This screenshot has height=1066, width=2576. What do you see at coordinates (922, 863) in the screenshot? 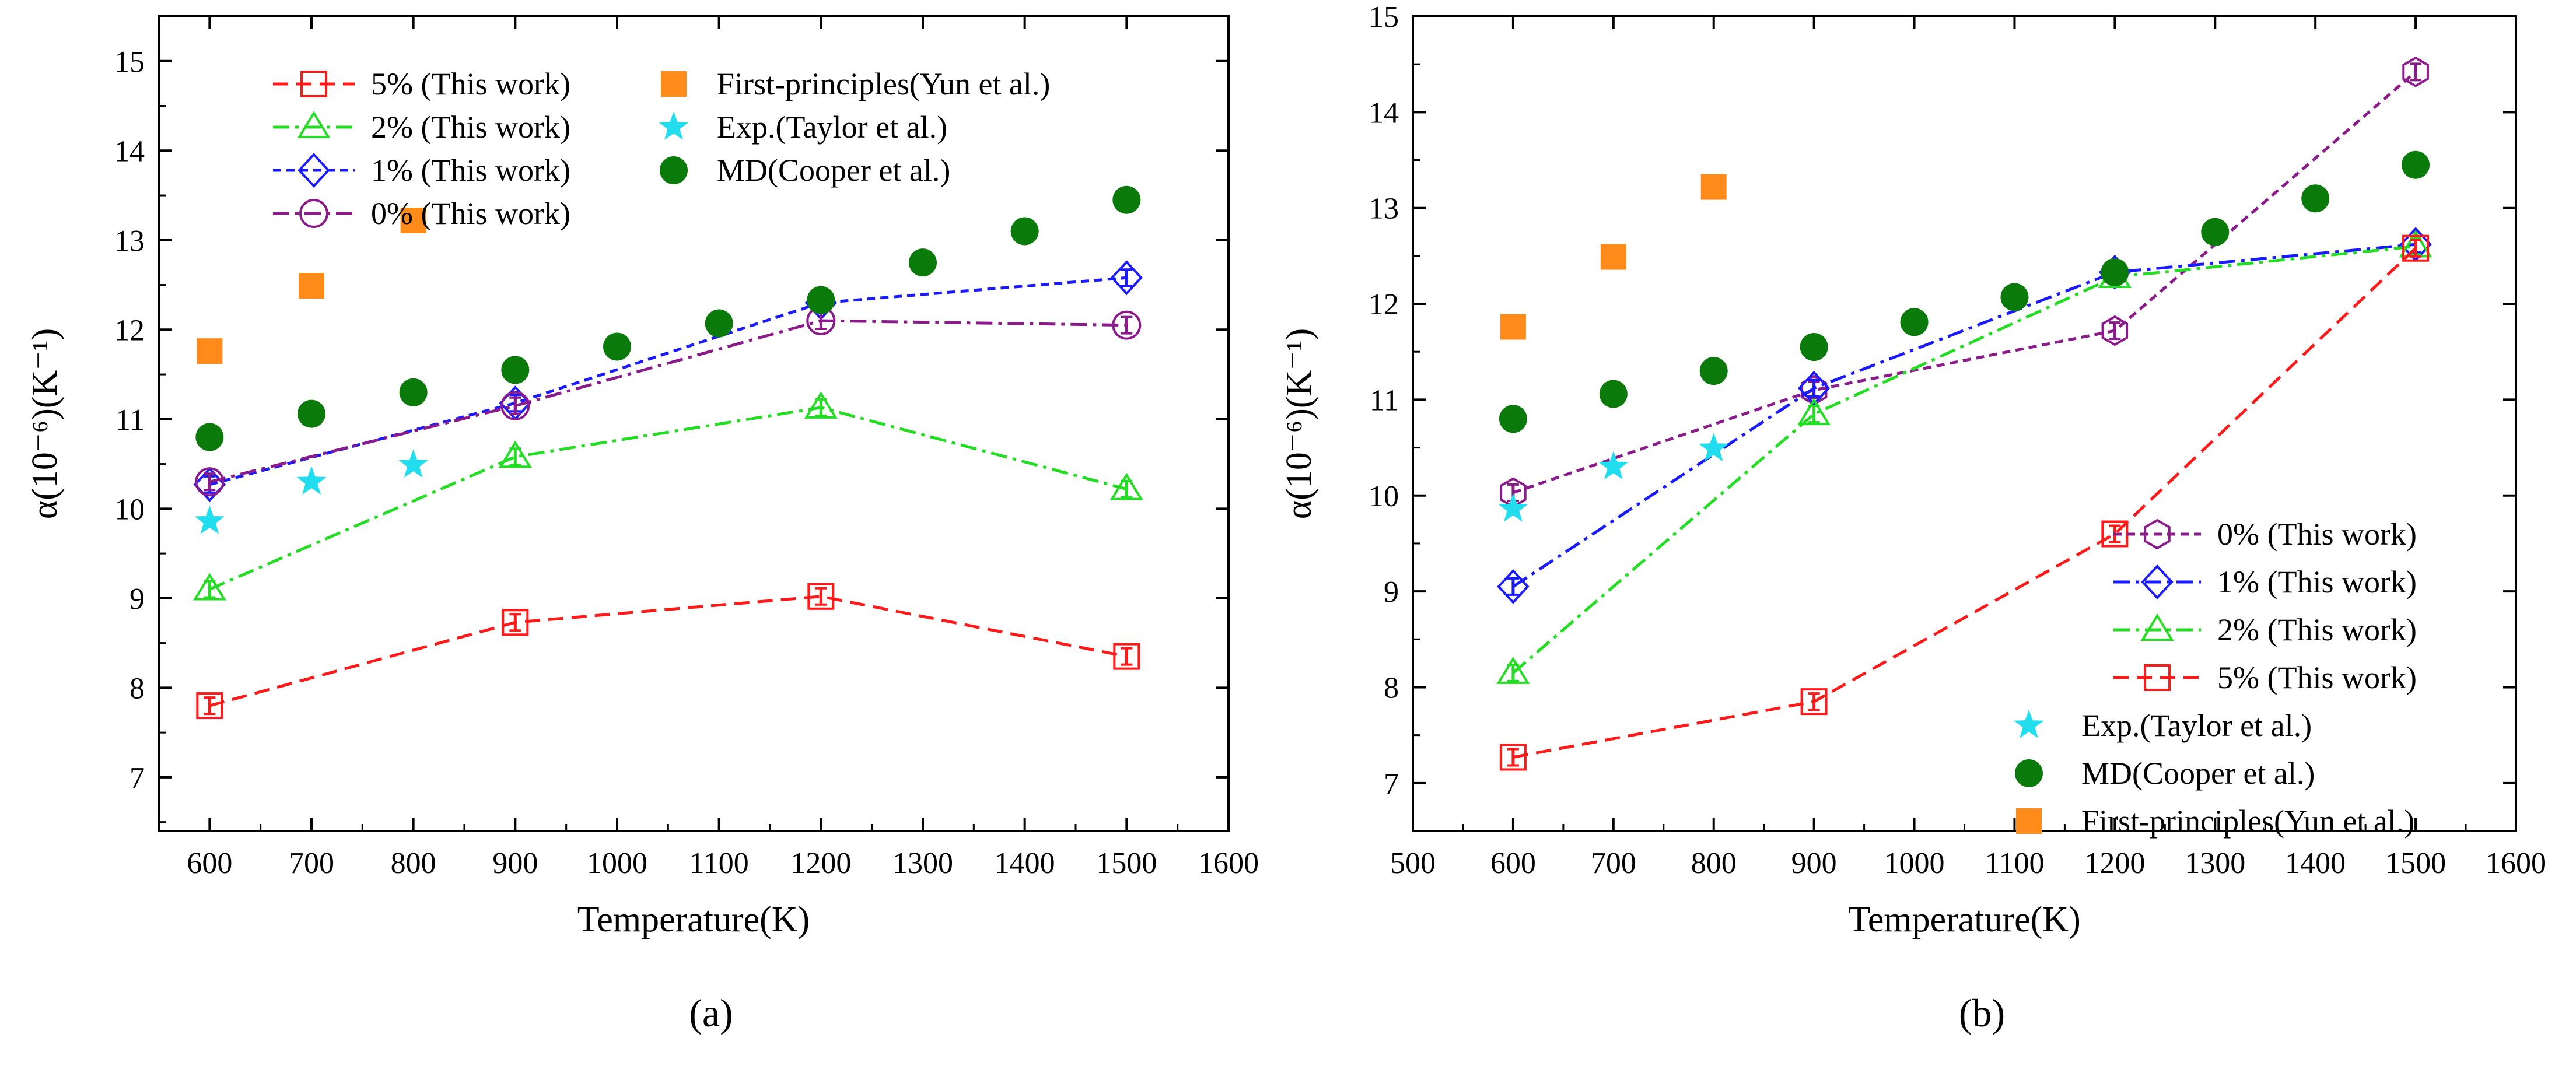
I see `x-tick-label: 1300` at bounding box center [922, 863].